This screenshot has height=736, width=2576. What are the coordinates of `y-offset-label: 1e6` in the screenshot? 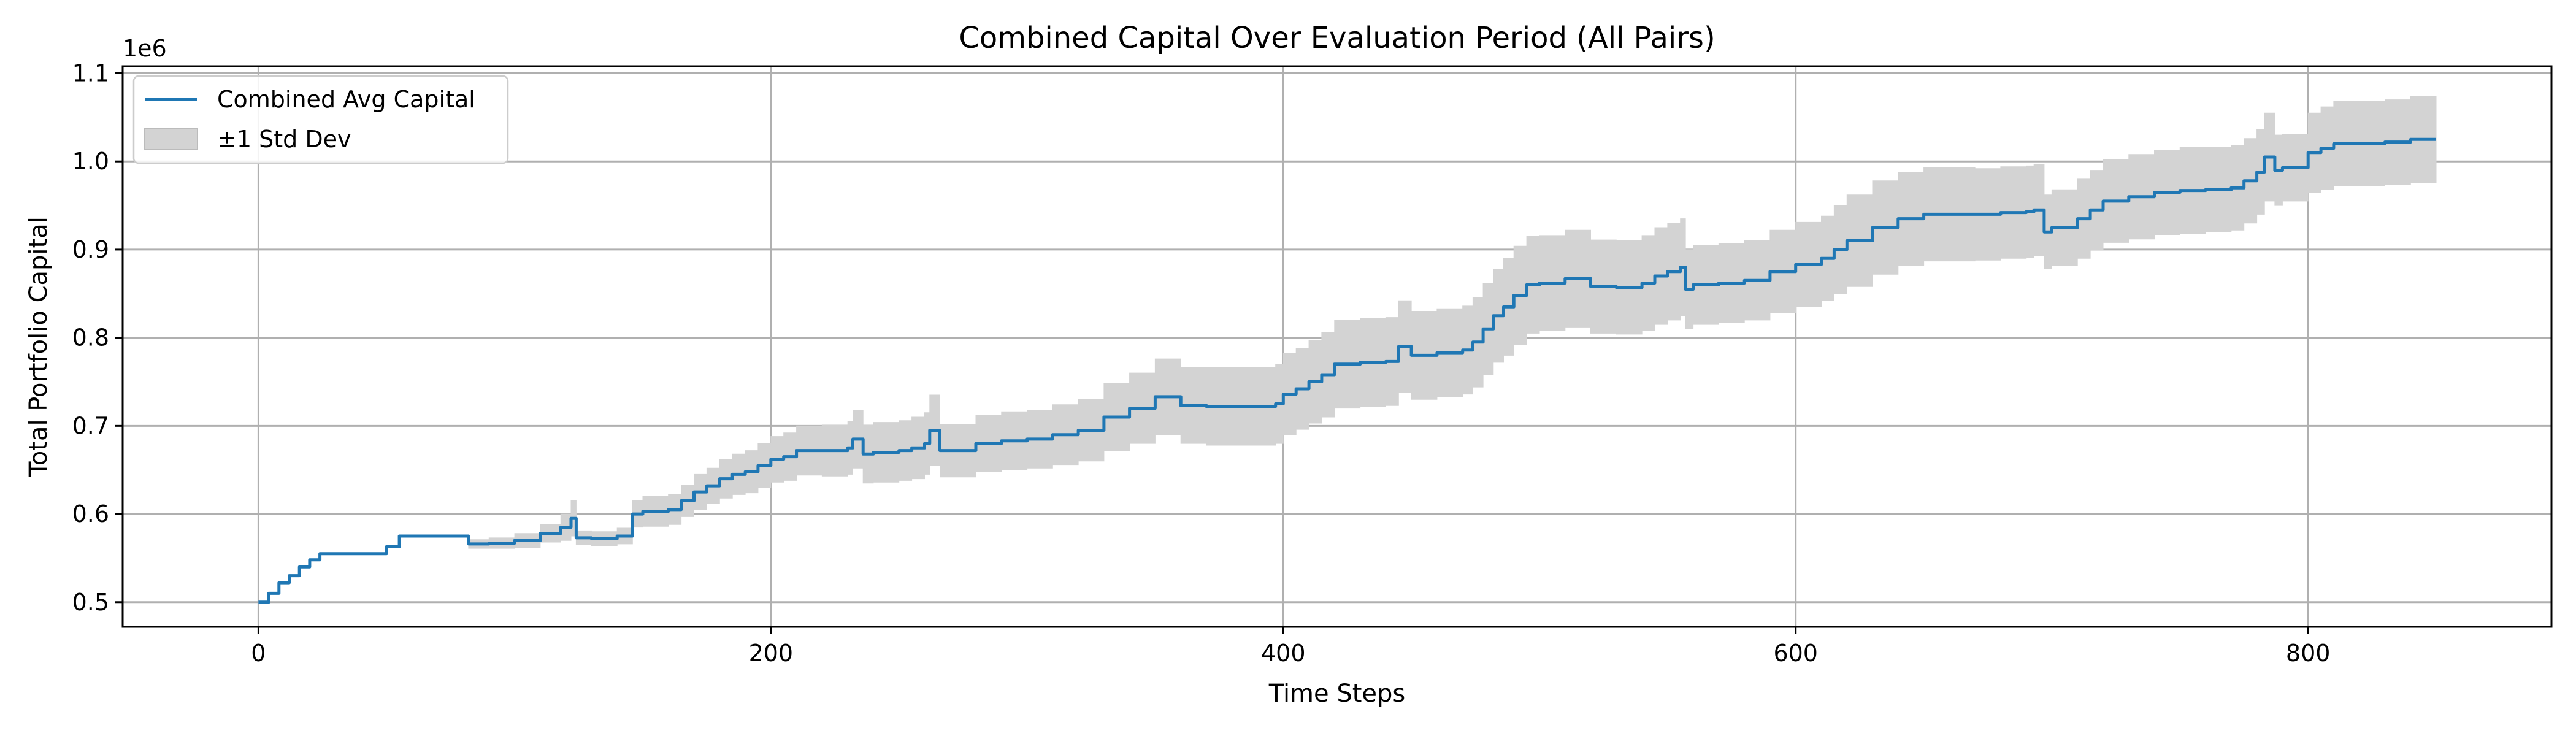 It's located at (145, 48).